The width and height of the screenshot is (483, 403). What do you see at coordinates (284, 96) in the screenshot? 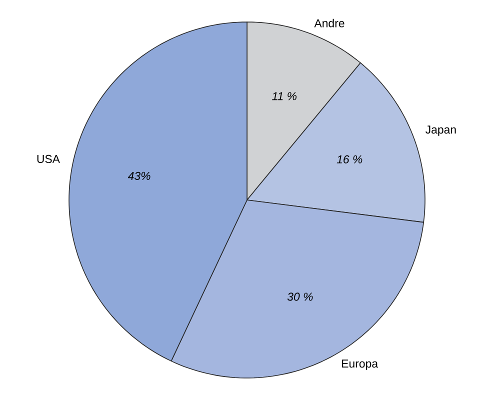
I see `data-label: 11 %` at bounding box center [284, 96].